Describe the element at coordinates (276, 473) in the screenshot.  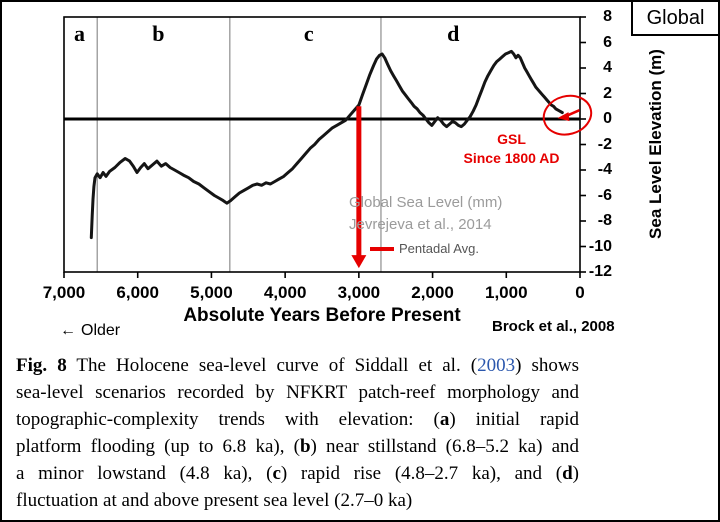
I see `caption-bold-text: c` at that location.